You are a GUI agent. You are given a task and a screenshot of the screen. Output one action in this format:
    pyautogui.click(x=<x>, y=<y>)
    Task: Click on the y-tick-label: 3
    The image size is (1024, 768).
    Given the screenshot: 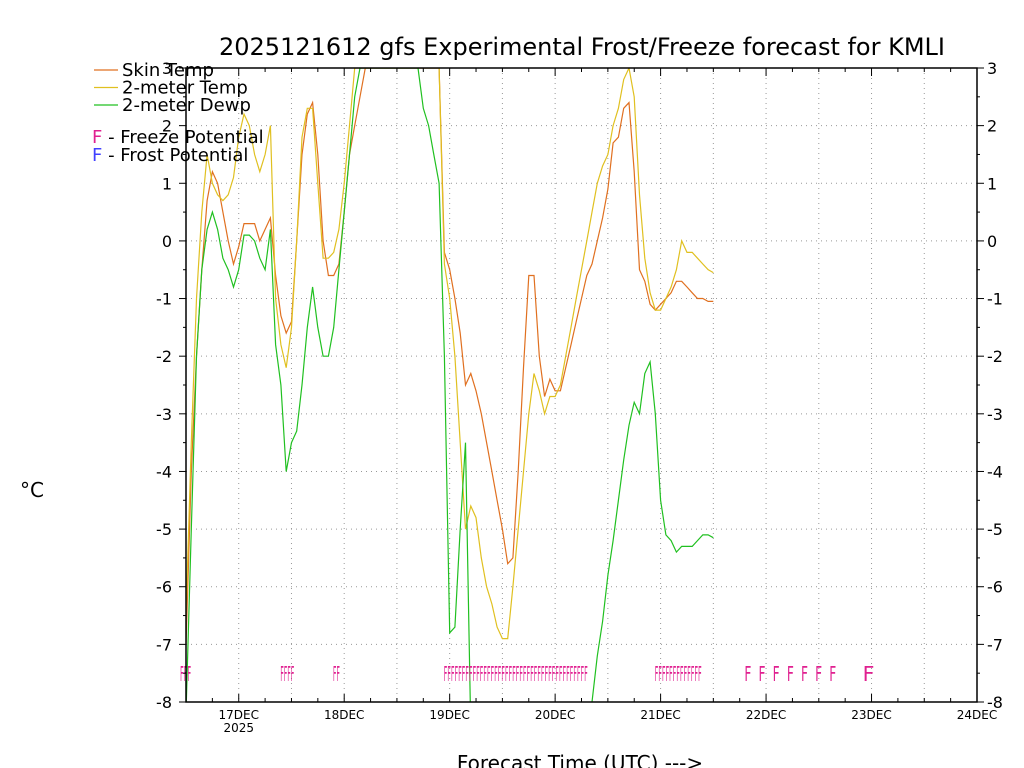 What is the action you would take?
    pyautogui.click(x=167, y=68)
    